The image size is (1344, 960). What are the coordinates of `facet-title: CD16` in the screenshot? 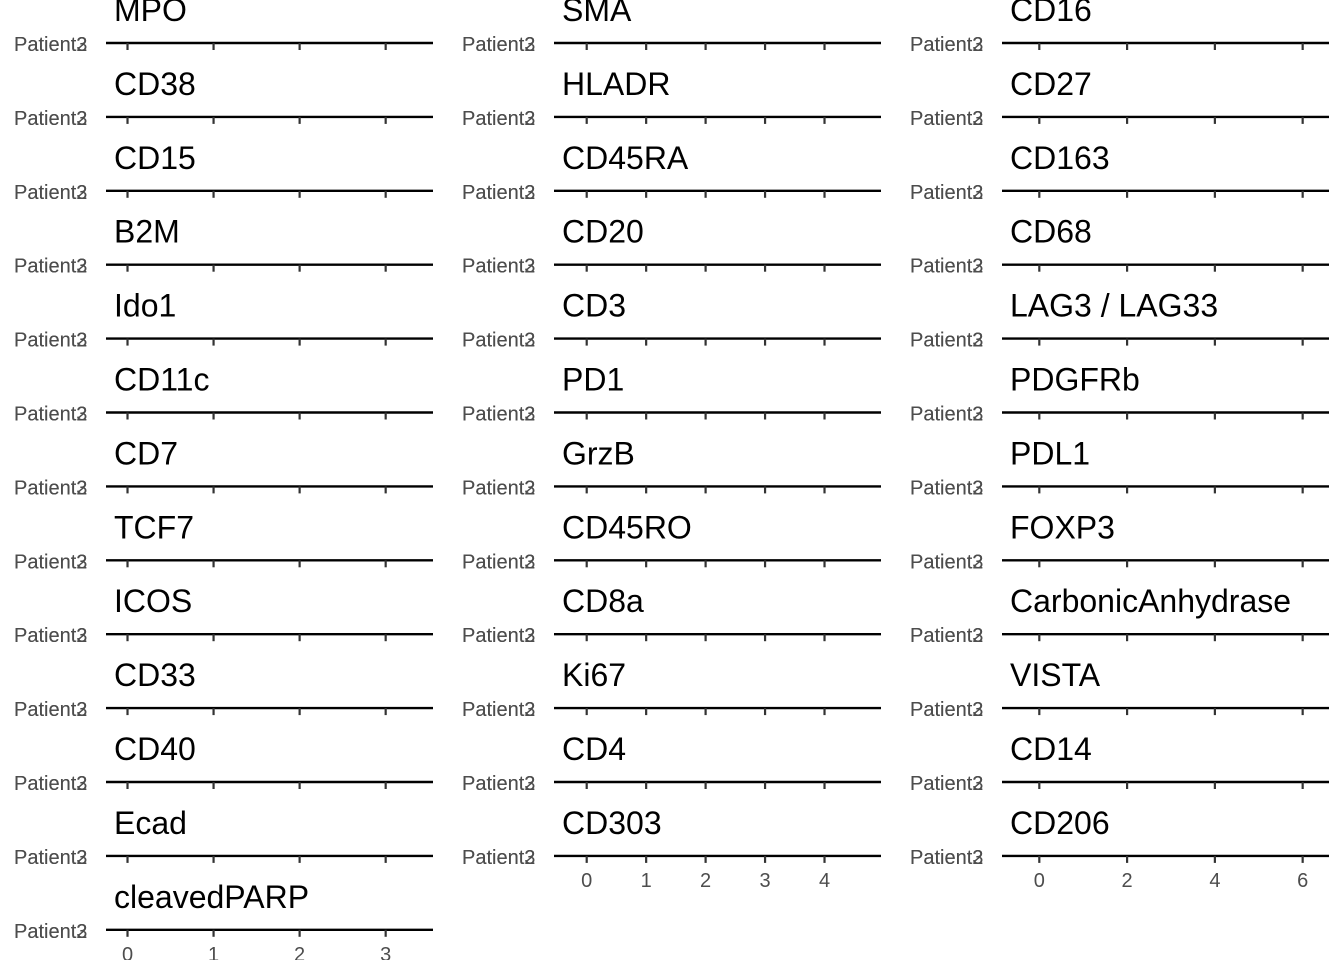 It's located at (1051, 14).